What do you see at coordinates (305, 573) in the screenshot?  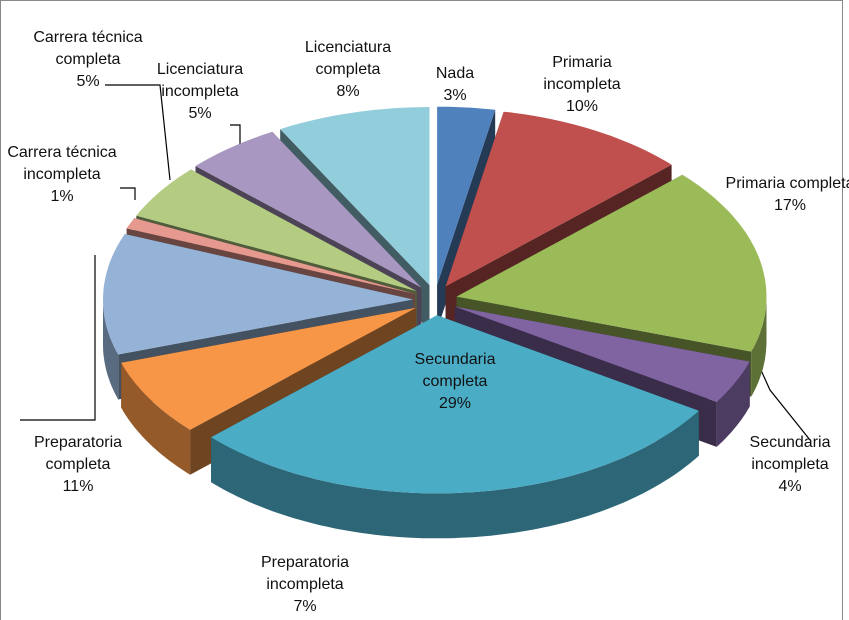 I see `category-label: Preparatoria incompleta` at bounding box center [305, 573].